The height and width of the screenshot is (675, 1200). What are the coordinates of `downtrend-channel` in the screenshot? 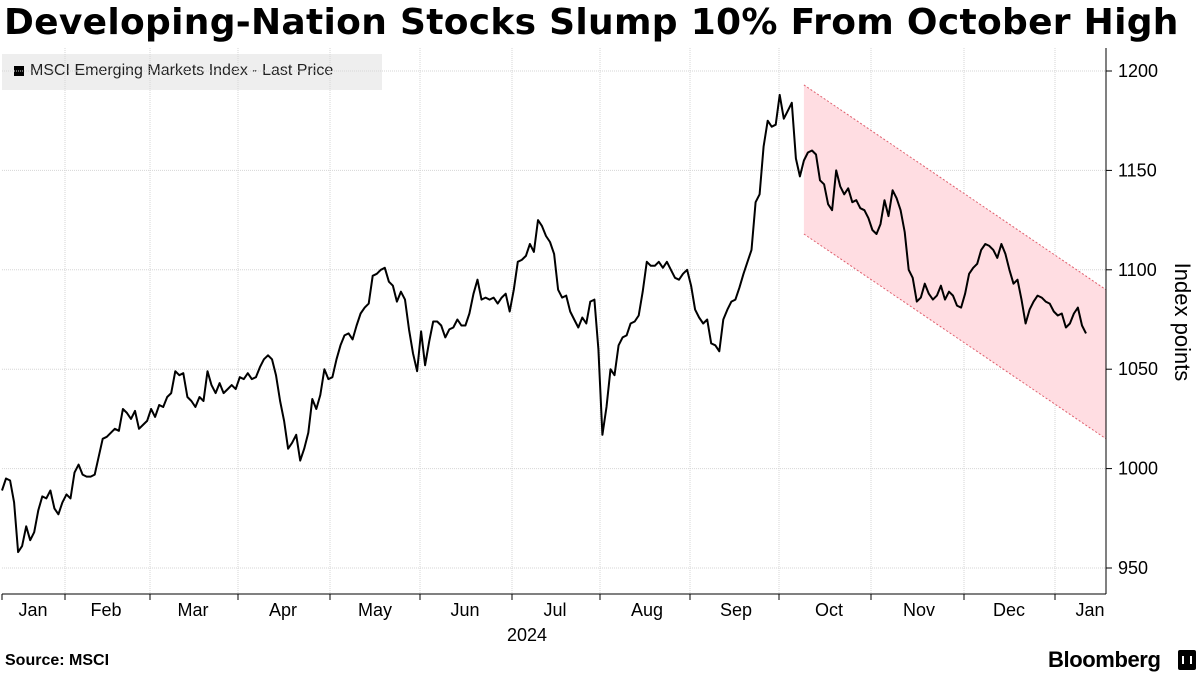 It's located at (955, 262).